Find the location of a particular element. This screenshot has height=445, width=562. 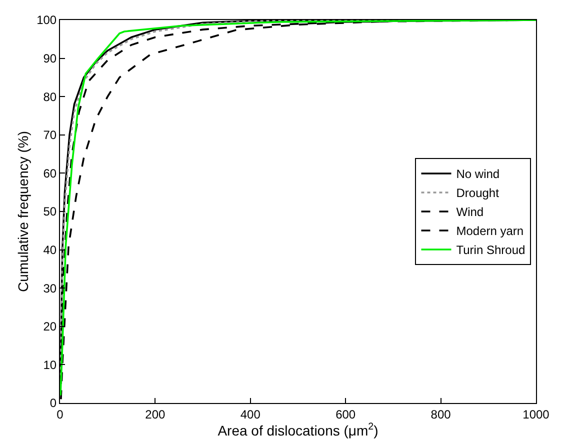

y-tick-label: 40 is located at coordinates (50, 250).